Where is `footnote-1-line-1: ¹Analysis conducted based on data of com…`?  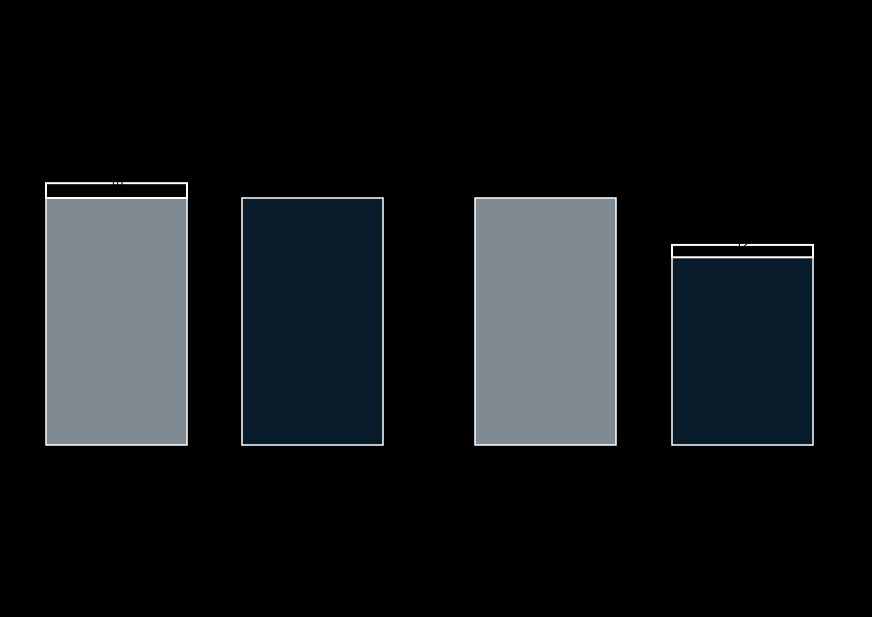 footnote-1-line-1: ¹Analysis conducted based on data of com… is located at coordinates (391, 523).